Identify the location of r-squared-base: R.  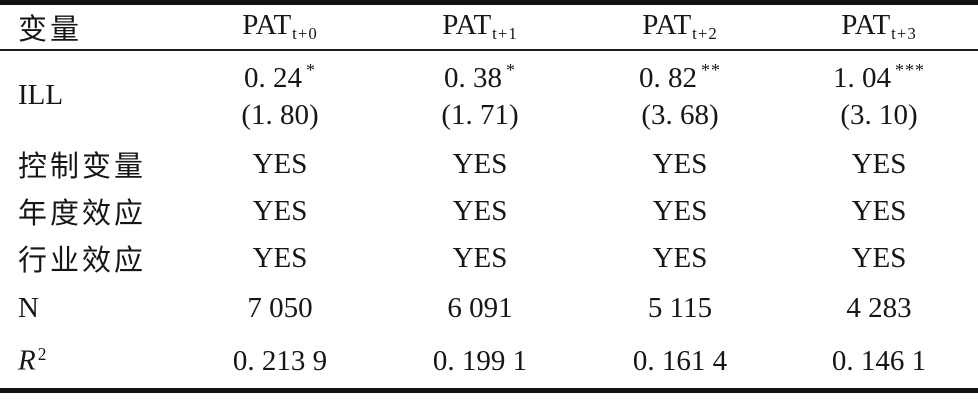
(27, 361).